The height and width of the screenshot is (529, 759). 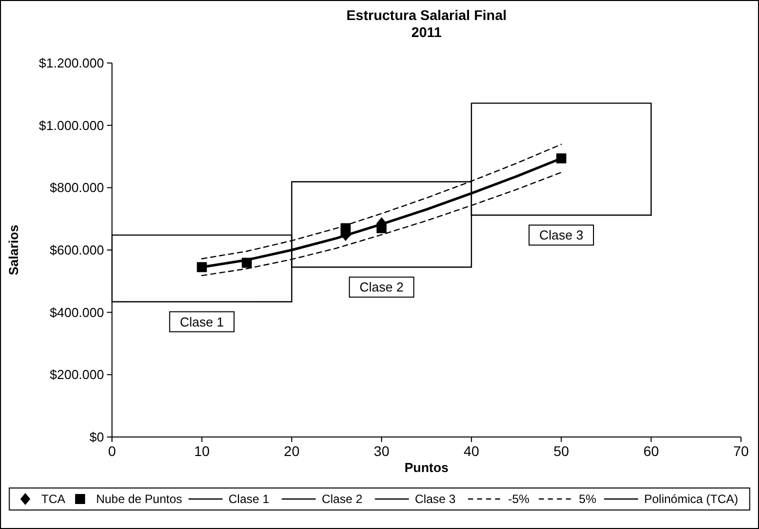 What do you see at coordinates (202, 322) in the screenshot?
I see `annotation: Clase 1` at bounding box center [202, 322].